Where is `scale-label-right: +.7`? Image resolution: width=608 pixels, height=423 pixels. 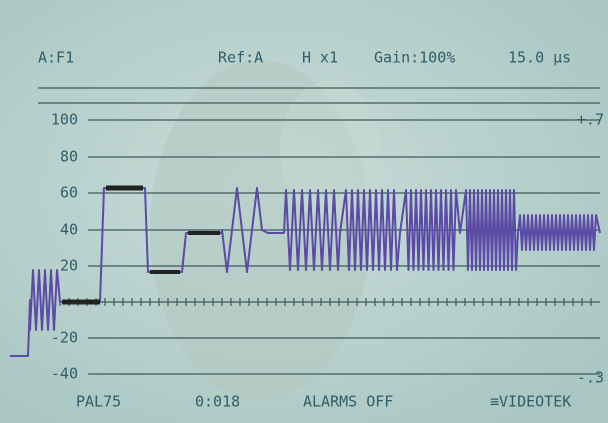
scale-label-right: +.7 is located at coordinates (590, 120).